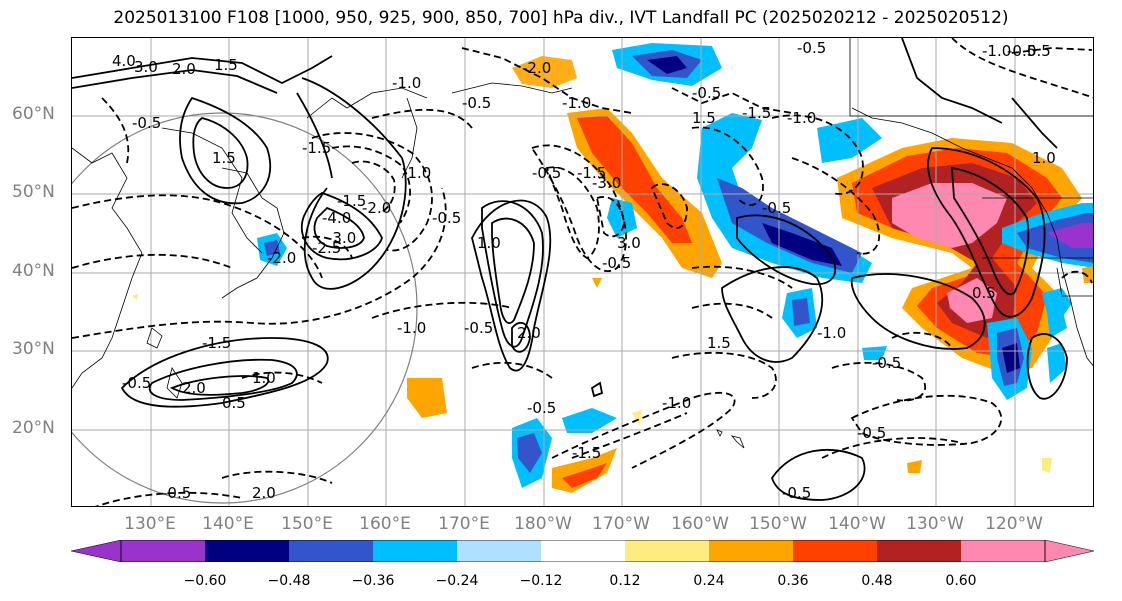 The width and height of the screenshot is (1122, 601). Describe the element at coordinates (961, 581) in the screenshot. I see `colorbar-tick: 0.60` at that location.